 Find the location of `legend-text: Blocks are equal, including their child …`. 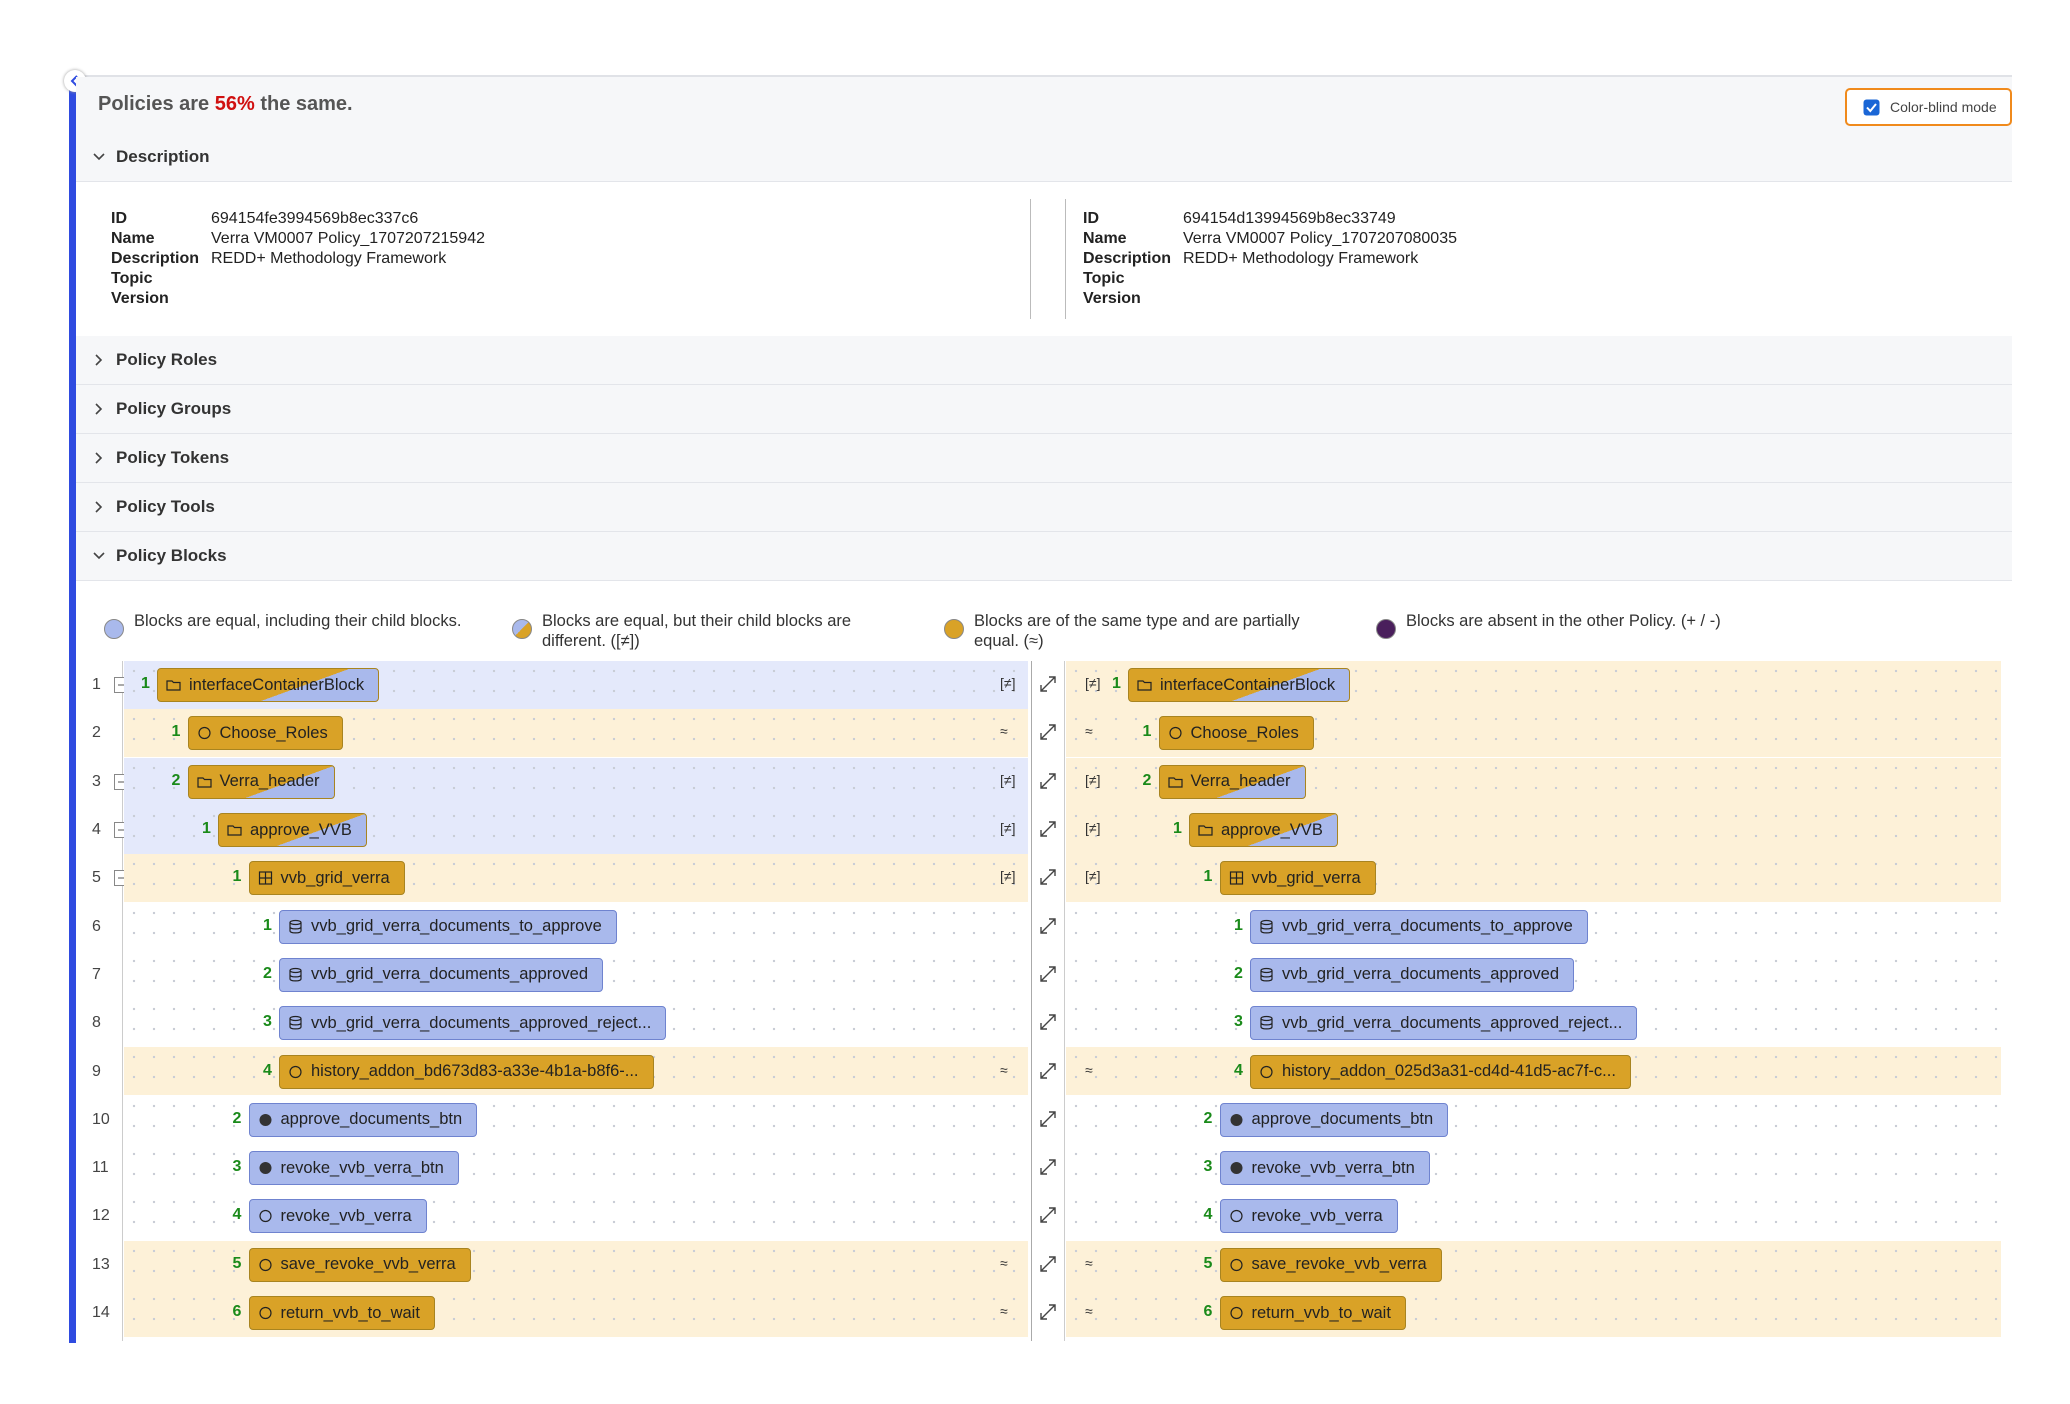

legend-text: Blocks are equal, including their child … is located at coordinates (298, 621).